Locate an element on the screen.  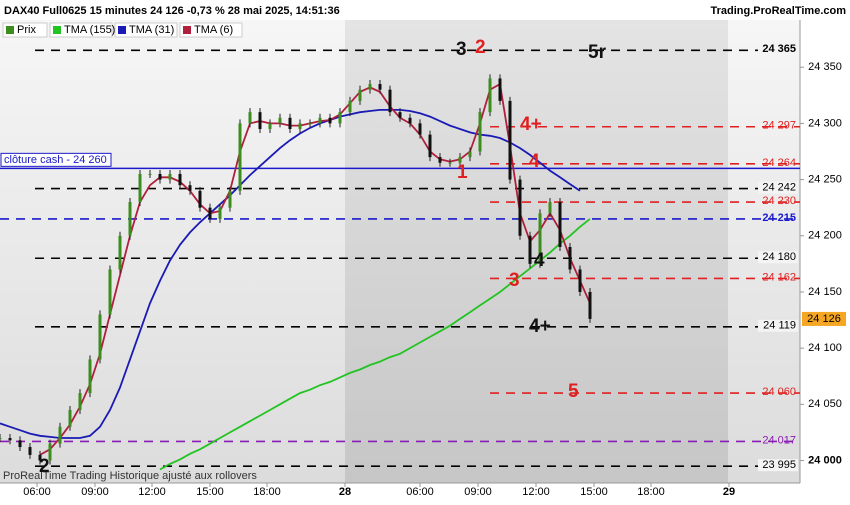
close-label: clôture cash - 24 260 is located at coordinates (55, 160).